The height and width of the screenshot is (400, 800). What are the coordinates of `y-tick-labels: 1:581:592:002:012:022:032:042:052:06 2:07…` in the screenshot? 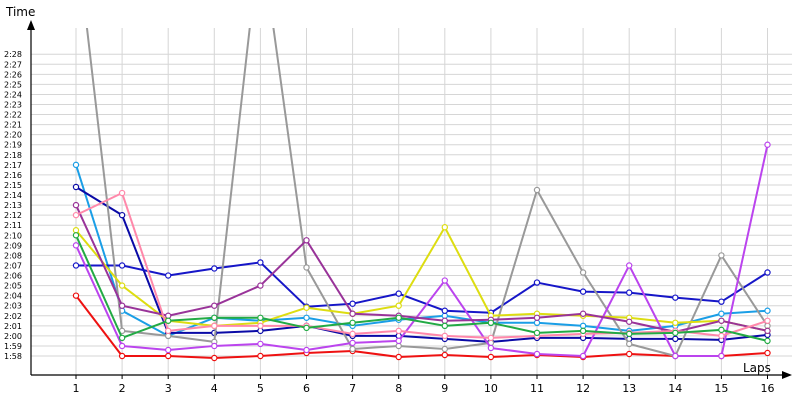 It's located at (13, 205).